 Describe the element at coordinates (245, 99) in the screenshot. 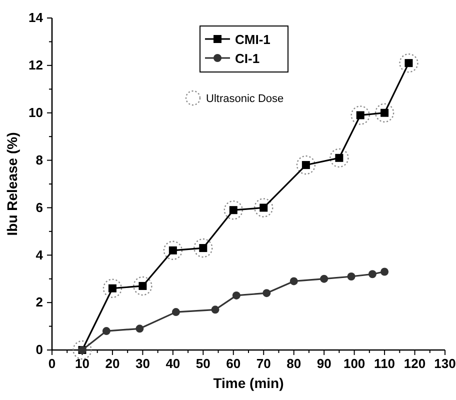

I see `legend-label: Ultrasonic Dose` at that location.